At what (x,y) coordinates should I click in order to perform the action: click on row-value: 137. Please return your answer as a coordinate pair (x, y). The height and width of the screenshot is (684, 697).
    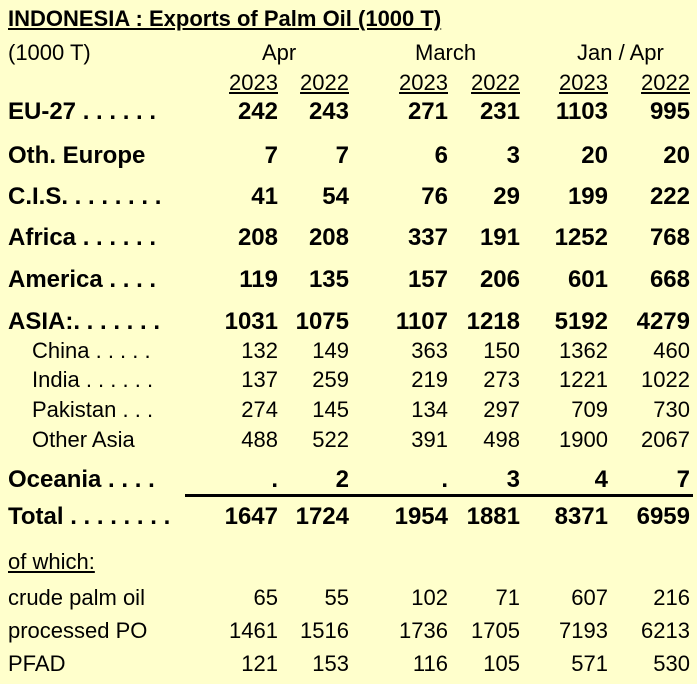
    Looking at the image, I should click on (259, 379).